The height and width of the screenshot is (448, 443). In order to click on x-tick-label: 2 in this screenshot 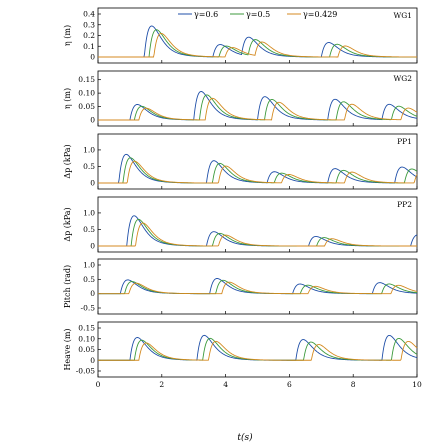, I will do `click(161, 384)`.